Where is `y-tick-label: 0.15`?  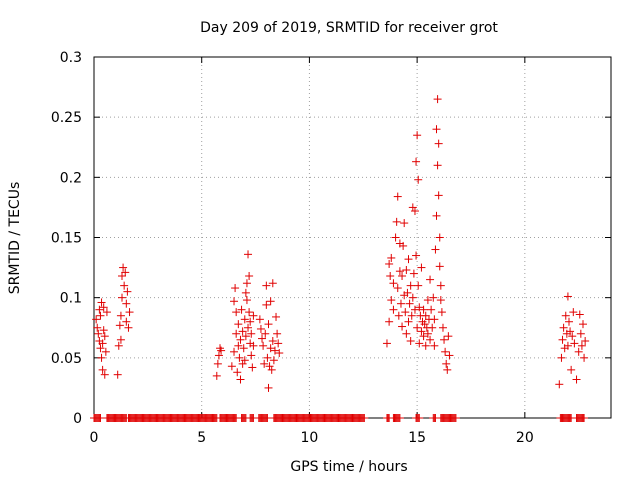 y-tick-label: 0.15 is located at coordinates (66, 239).